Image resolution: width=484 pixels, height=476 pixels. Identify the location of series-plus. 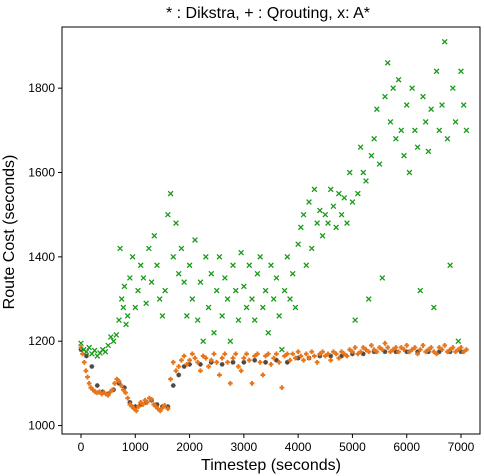
(273, 377).